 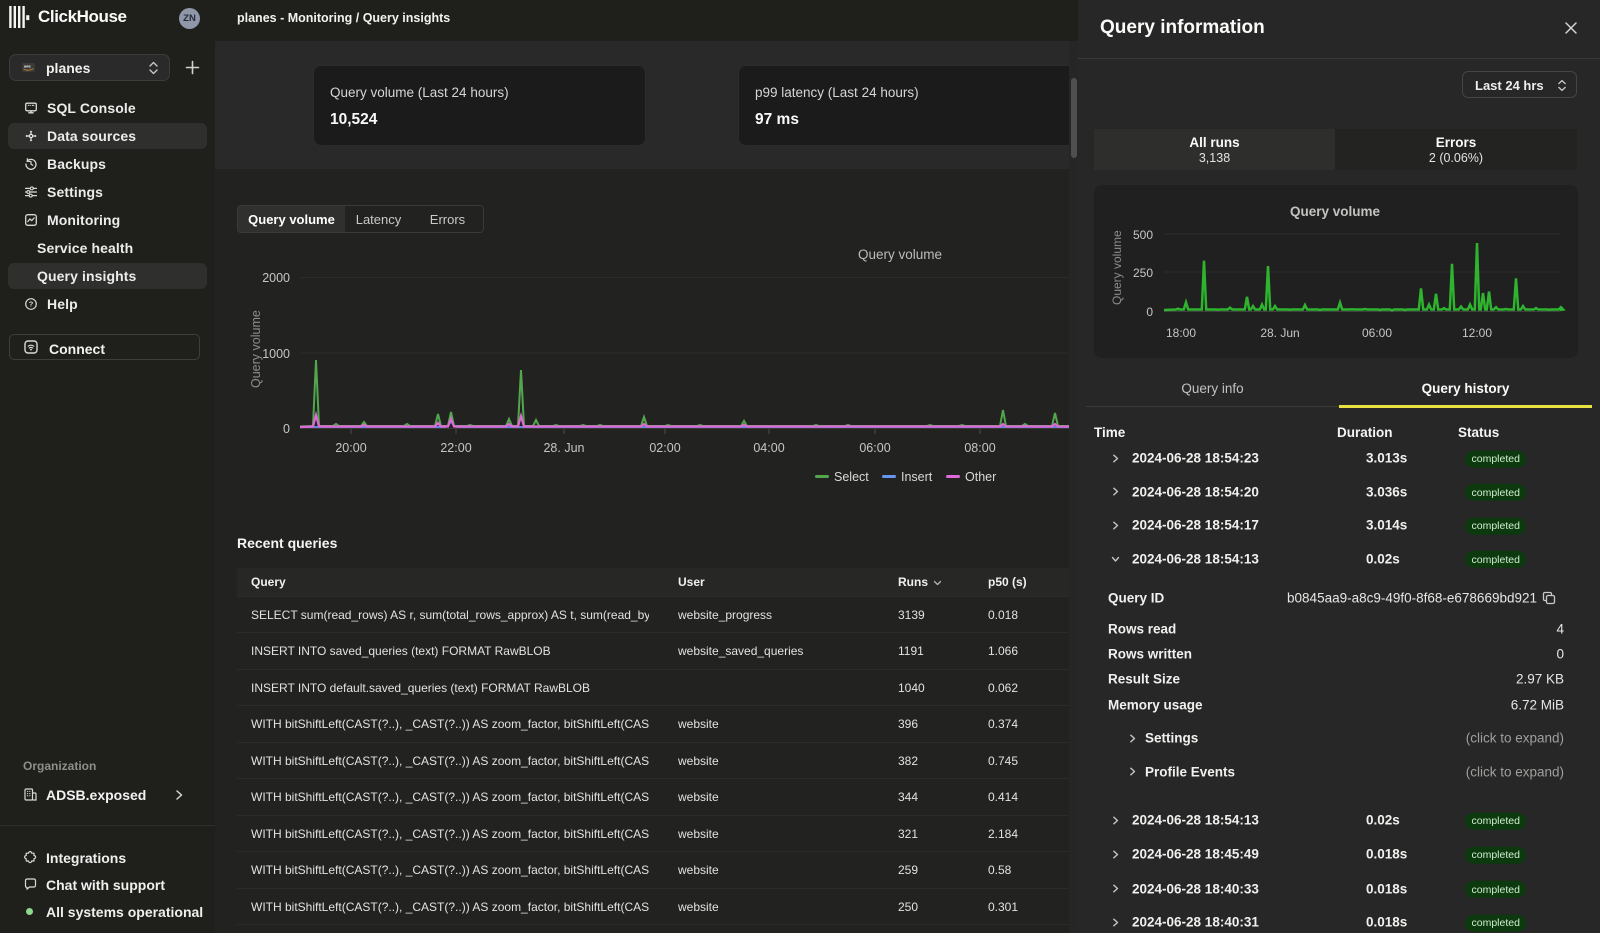 I want to click on svg-text: aws, so click(x=27, y=67).